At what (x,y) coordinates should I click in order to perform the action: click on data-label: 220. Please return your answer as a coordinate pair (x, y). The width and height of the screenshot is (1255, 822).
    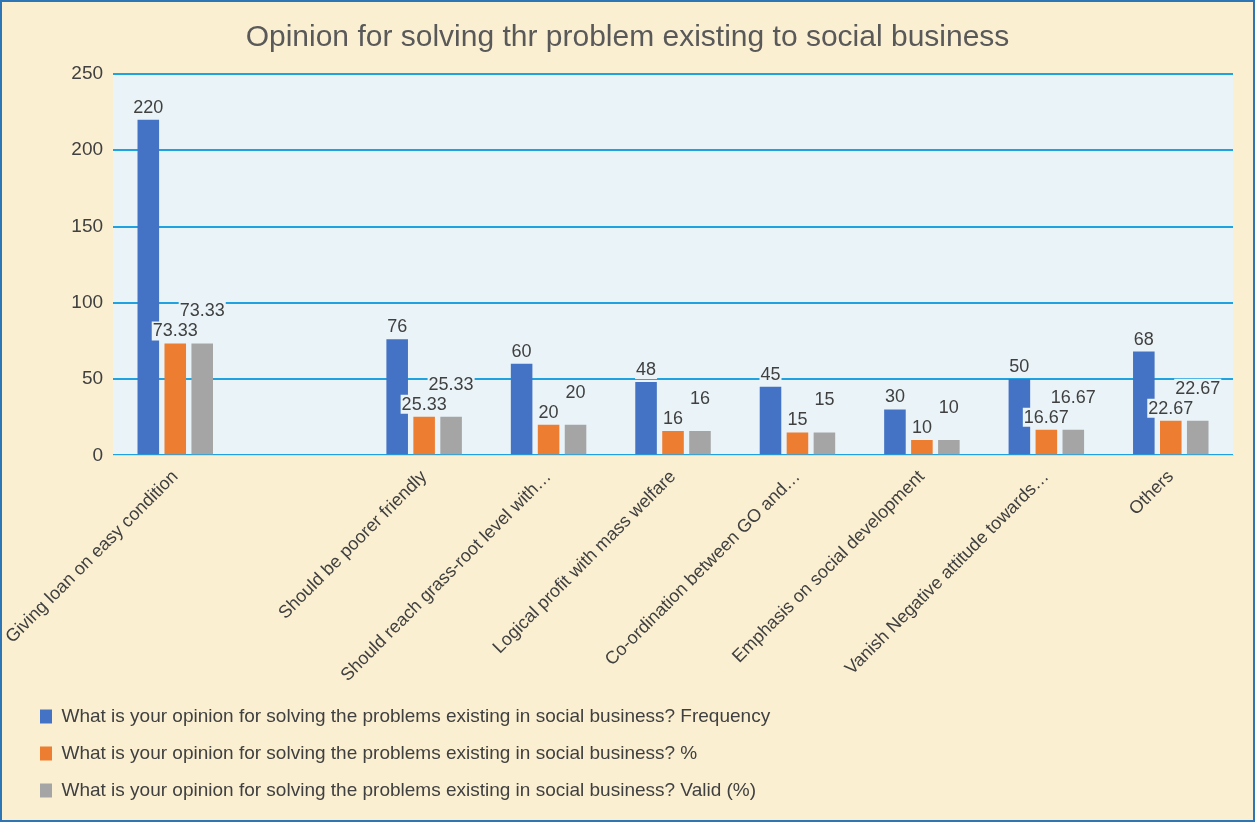
    Looking at the image, I should click on (148, 106).